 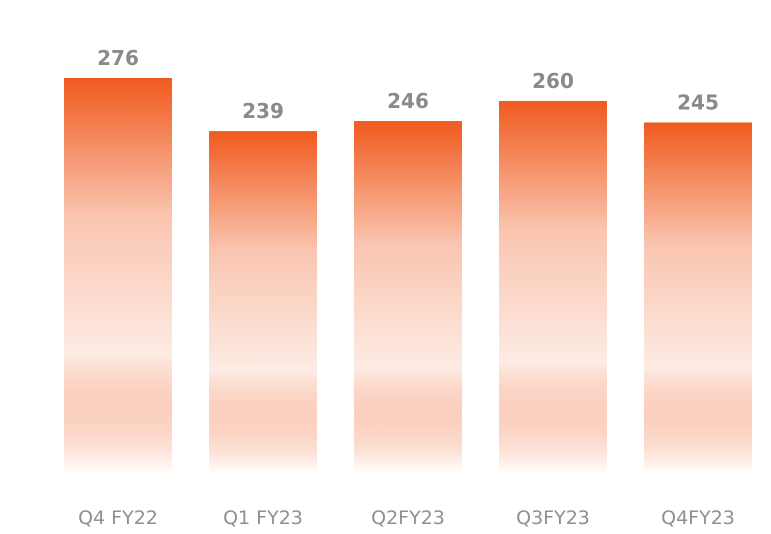 I want to click on bar-value-label: 276, so click(x=118, y=58).